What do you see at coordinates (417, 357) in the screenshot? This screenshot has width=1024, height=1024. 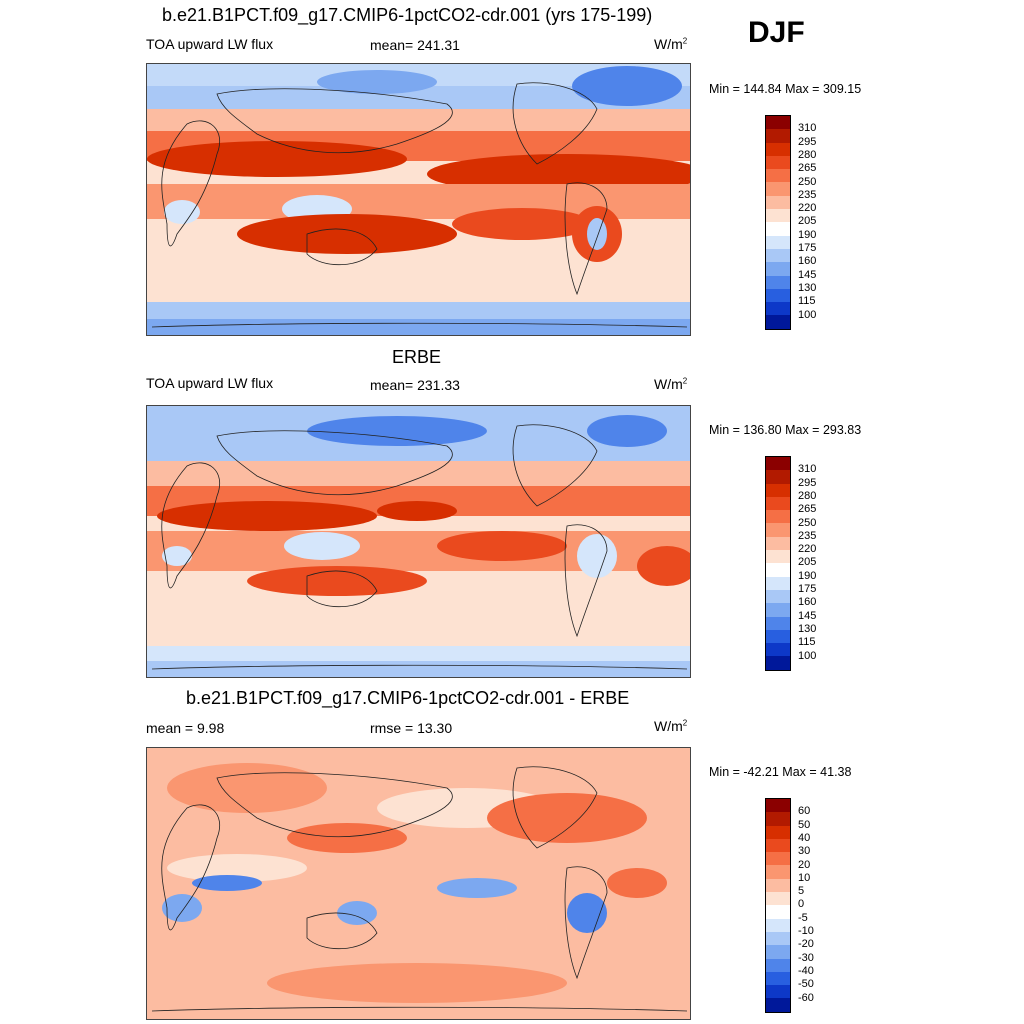 I see `panel-obs-title: ERBE` at bounding box center [417, 357].